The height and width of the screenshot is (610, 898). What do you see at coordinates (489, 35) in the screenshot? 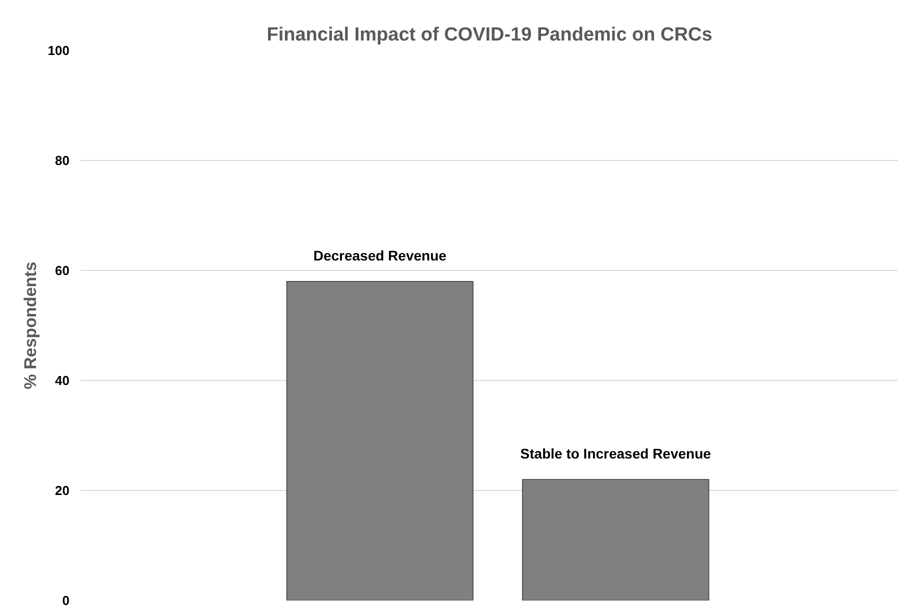
I see `chart-title: Financial Impact of COVID-19 Pandemic on CRCs` at bounding box center [489, 35].